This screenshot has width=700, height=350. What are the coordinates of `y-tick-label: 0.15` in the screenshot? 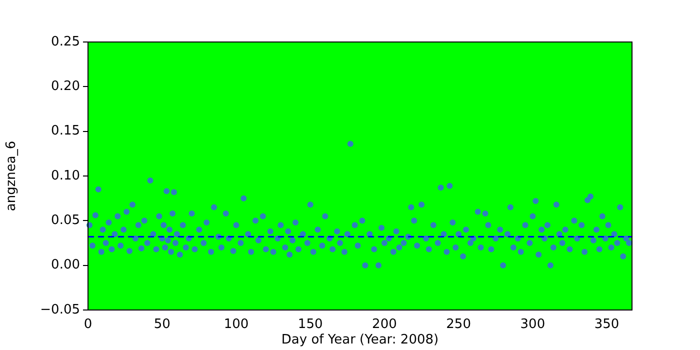 It's located at (65, 131).